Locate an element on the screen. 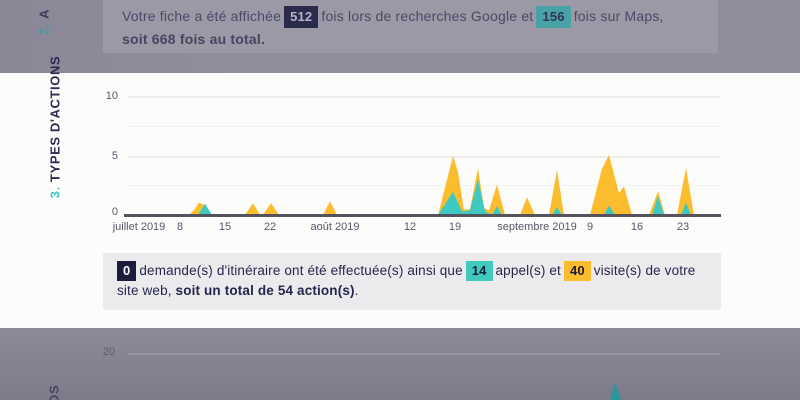 This screenshot has width=800, height=400. x-axis-label: 12 is located at coordinates (410, 227).